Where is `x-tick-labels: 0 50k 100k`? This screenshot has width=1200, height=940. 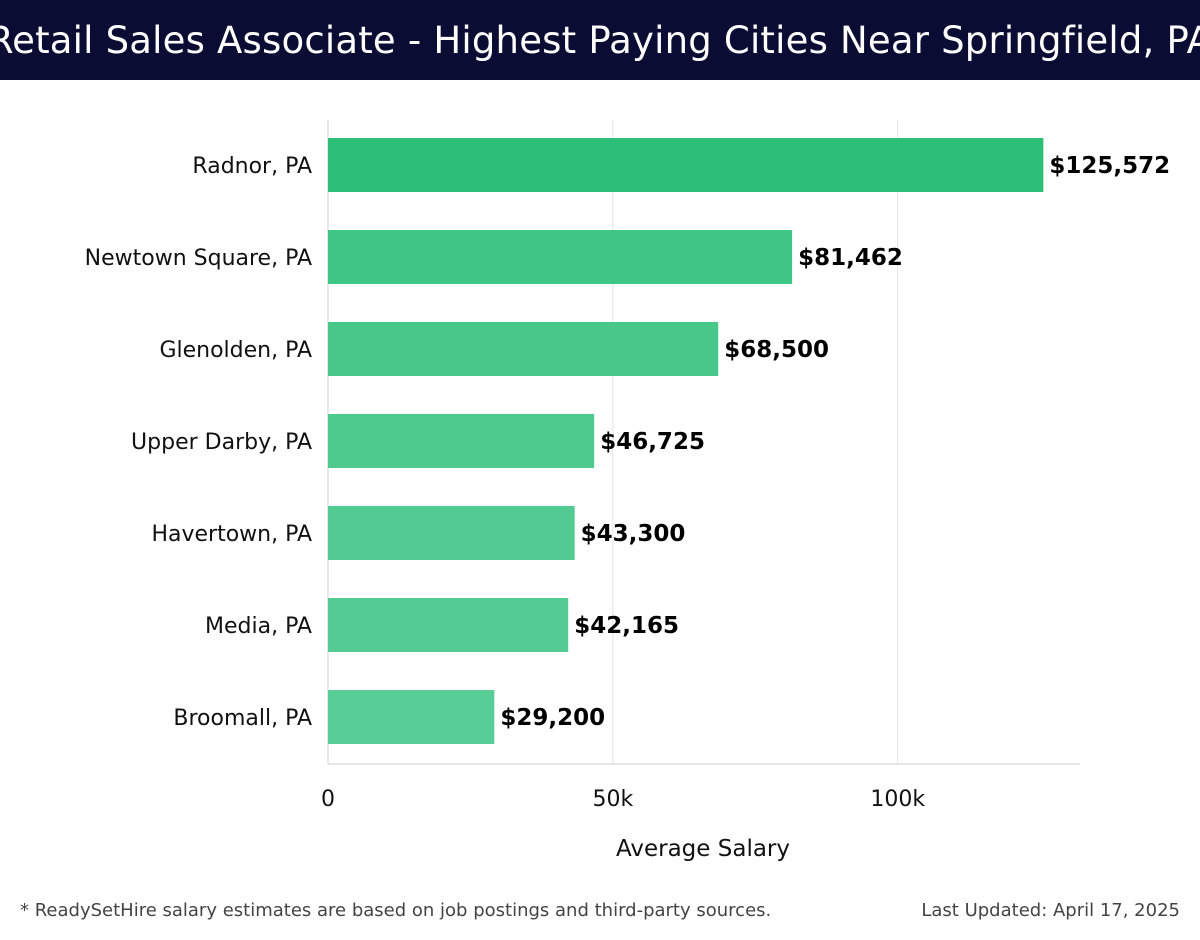
x-tick-labels: 0 50k 100k is located at coordinates (623, 799).